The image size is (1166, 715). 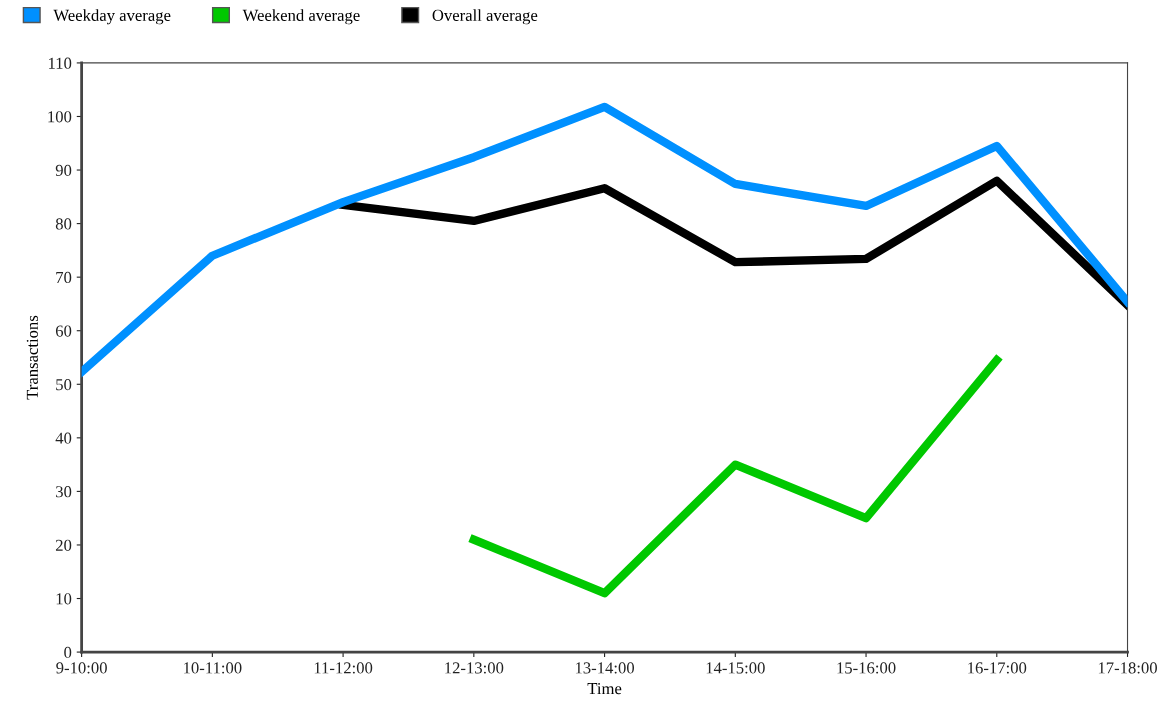 I want to click on legend-label: Overall average, so click(x=485, y=17).